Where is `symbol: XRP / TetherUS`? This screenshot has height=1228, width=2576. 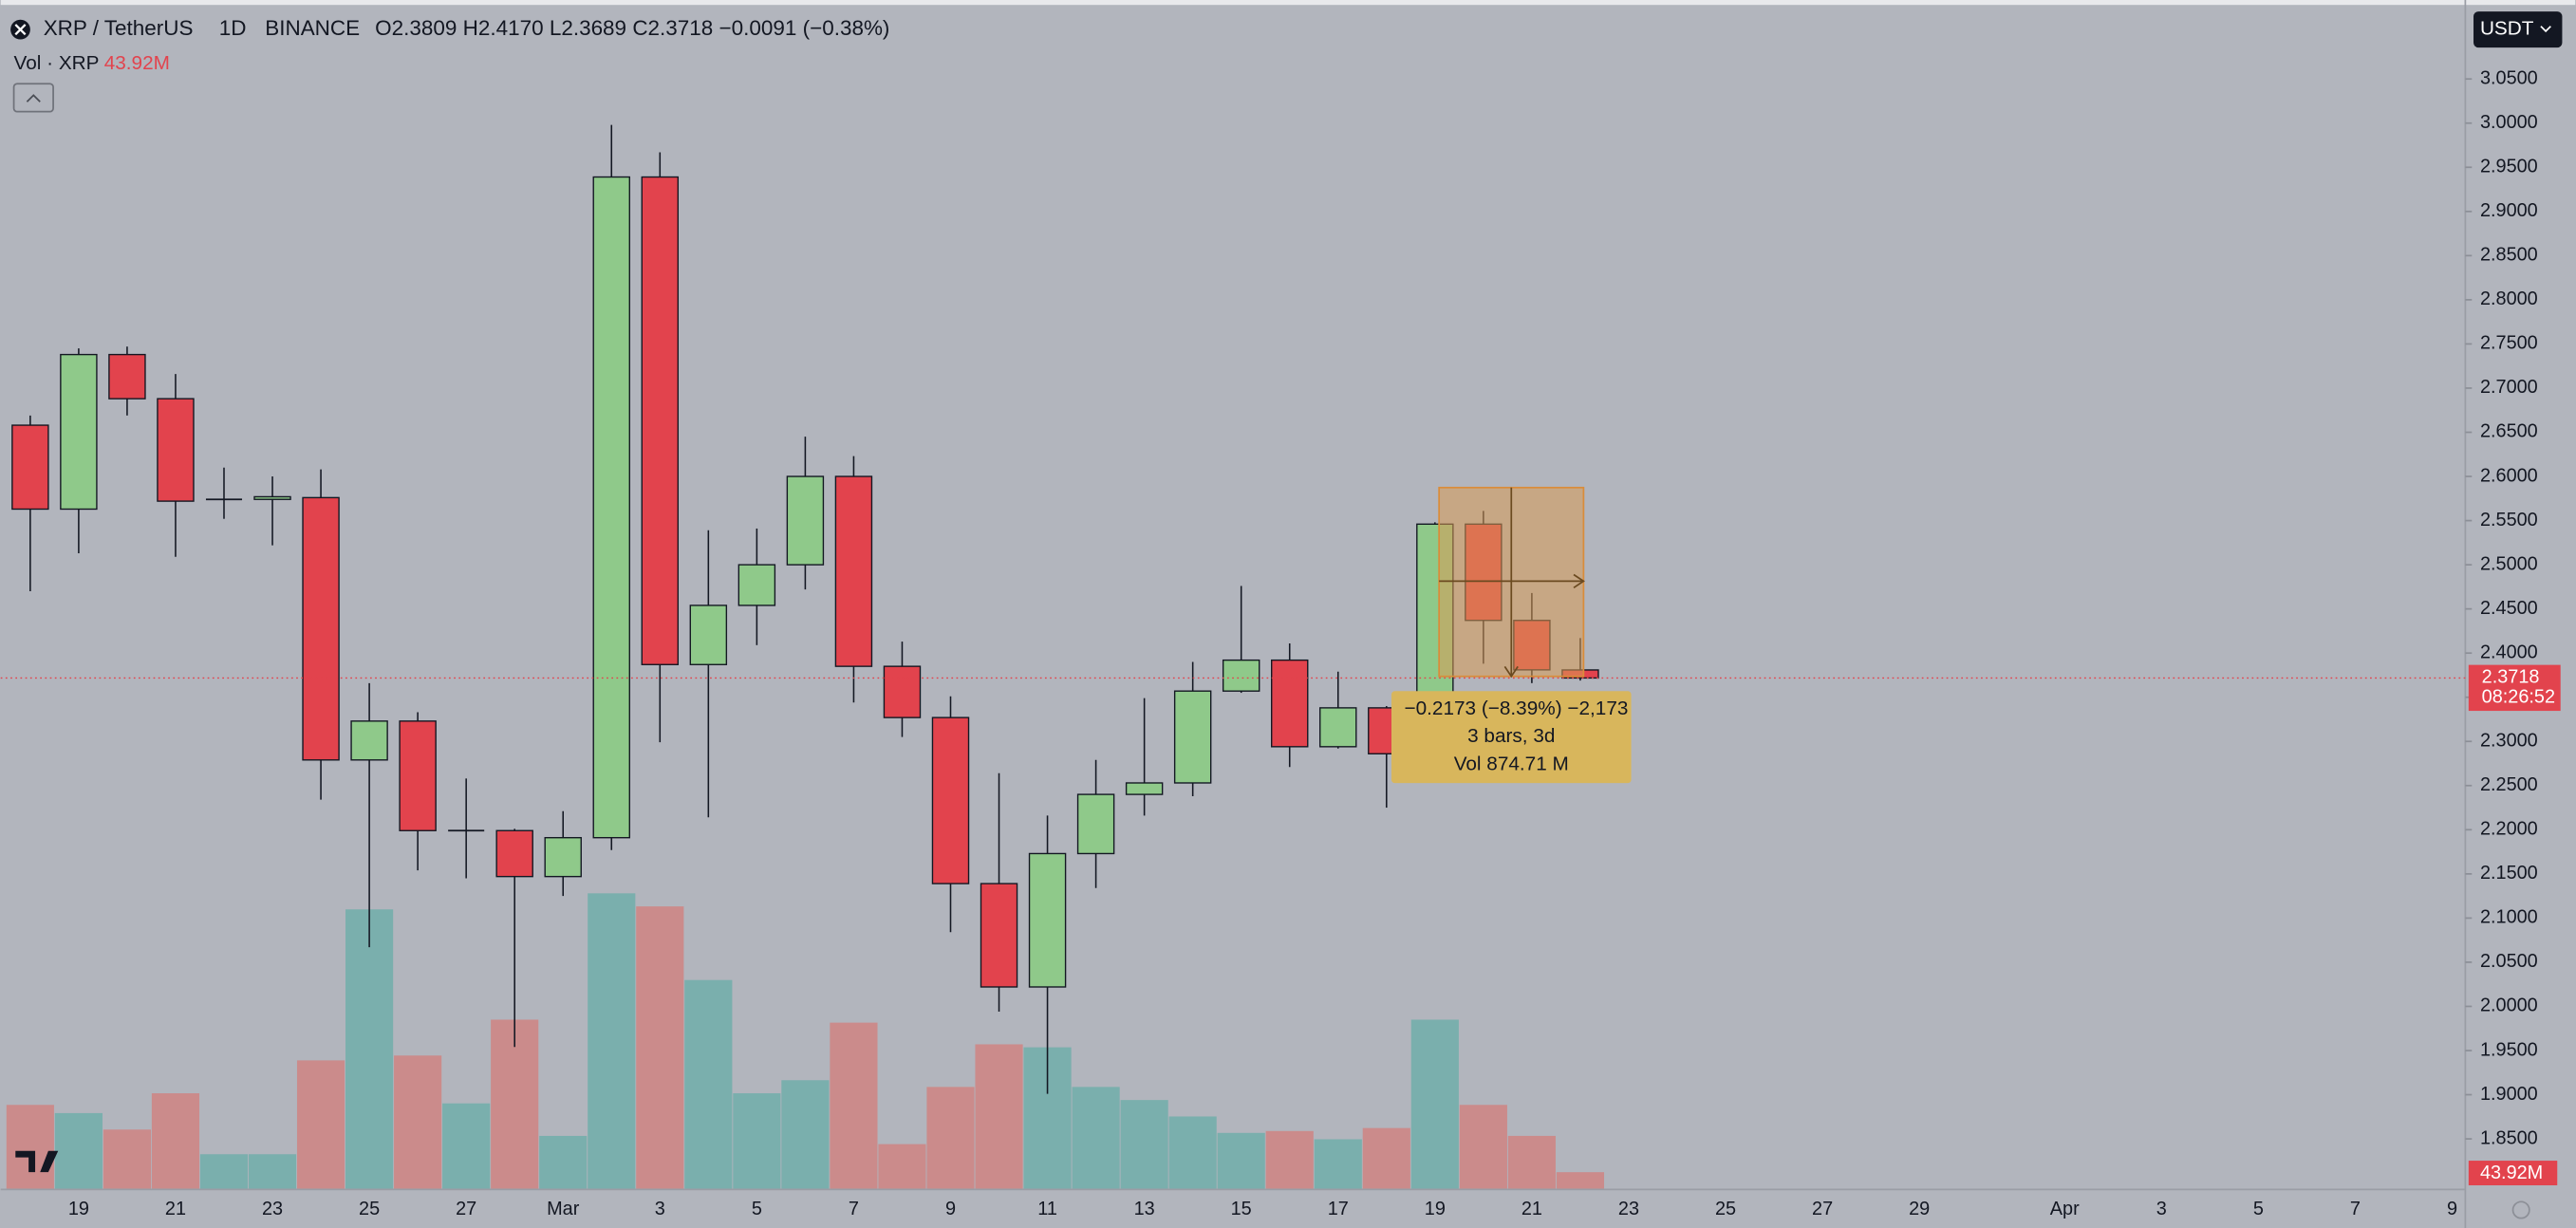 symbol: XRP / TetherUS is located at coordinates (119, 28).